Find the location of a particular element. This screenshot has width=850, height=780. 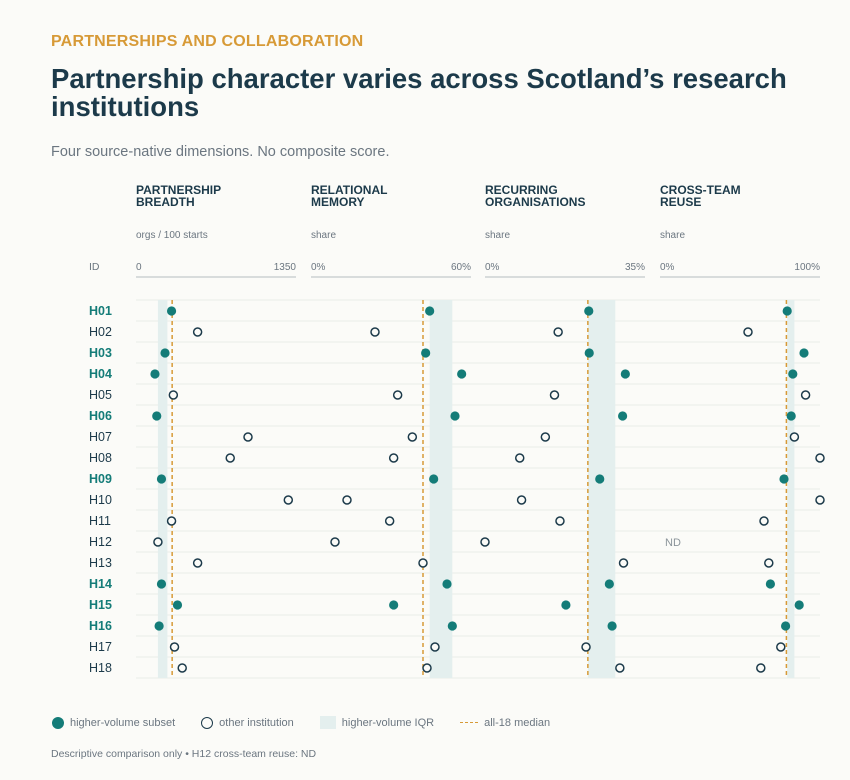

missing-value-label: ND is located at coordinates (673, 543).